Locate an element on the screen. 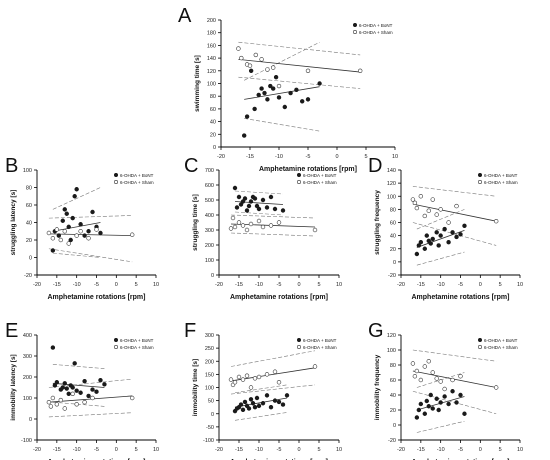 Image resolution: width=550 pixels, height=460 pixels. x-tick-label: -20 is located at coordinates (219, 285).